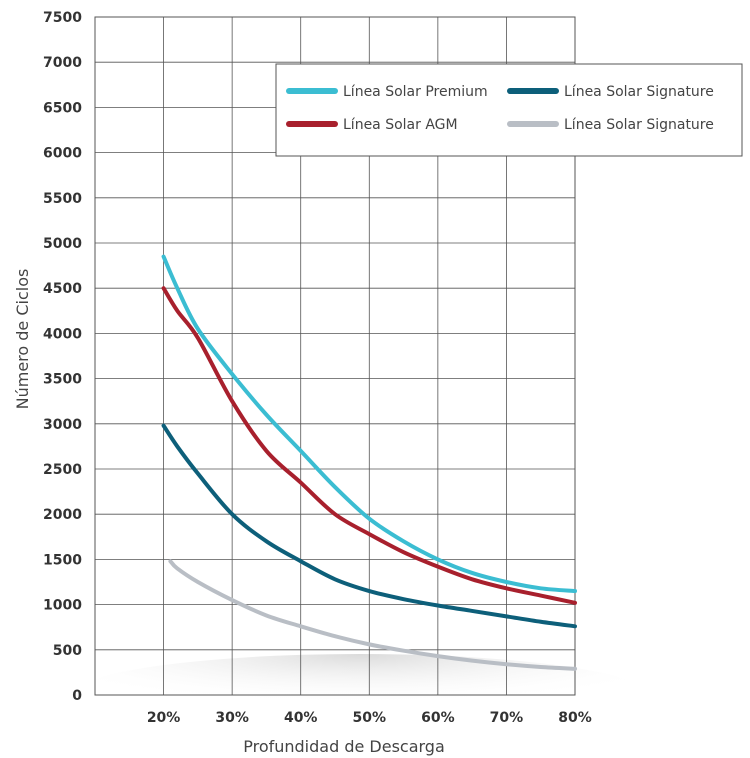 The image size is (750, 758). What do you see at coordinates (344, 746) in the screenshot?
I see `x-axis-title: Profundidad de Descarga` at bounding box center [344, 746].